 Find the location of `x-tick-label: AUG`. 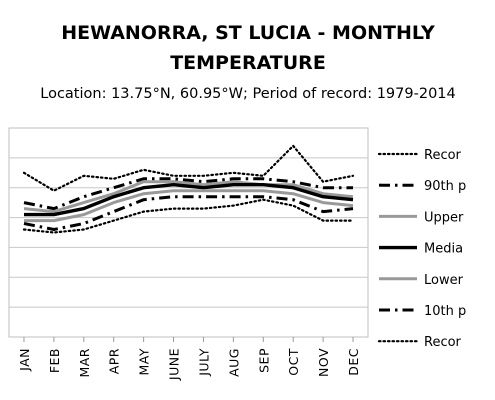

x-tick-label: AUG is located at coordinates (233, 362).